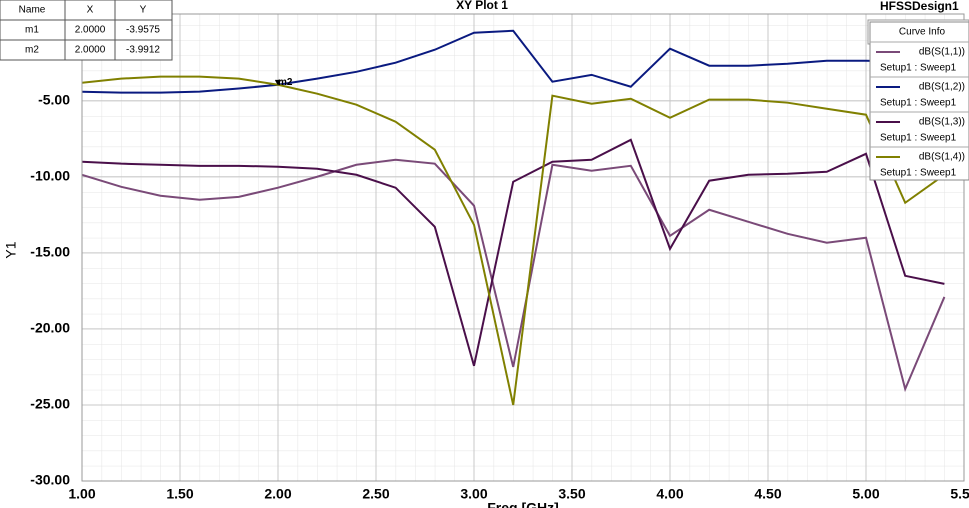 This screenshot has height=508, width=969. Describe the element at coordinates (50, 328) in the screenshot. I see `y-tick-label: -20.00` at that location.